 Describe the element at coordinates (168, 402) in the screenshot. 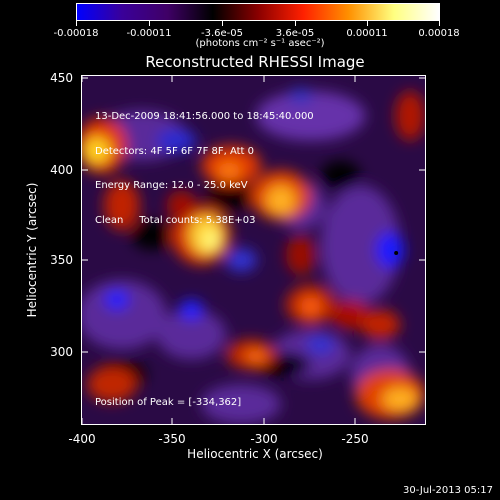

I see `peak-position: Position of Peak = [-334,362]` at that location.